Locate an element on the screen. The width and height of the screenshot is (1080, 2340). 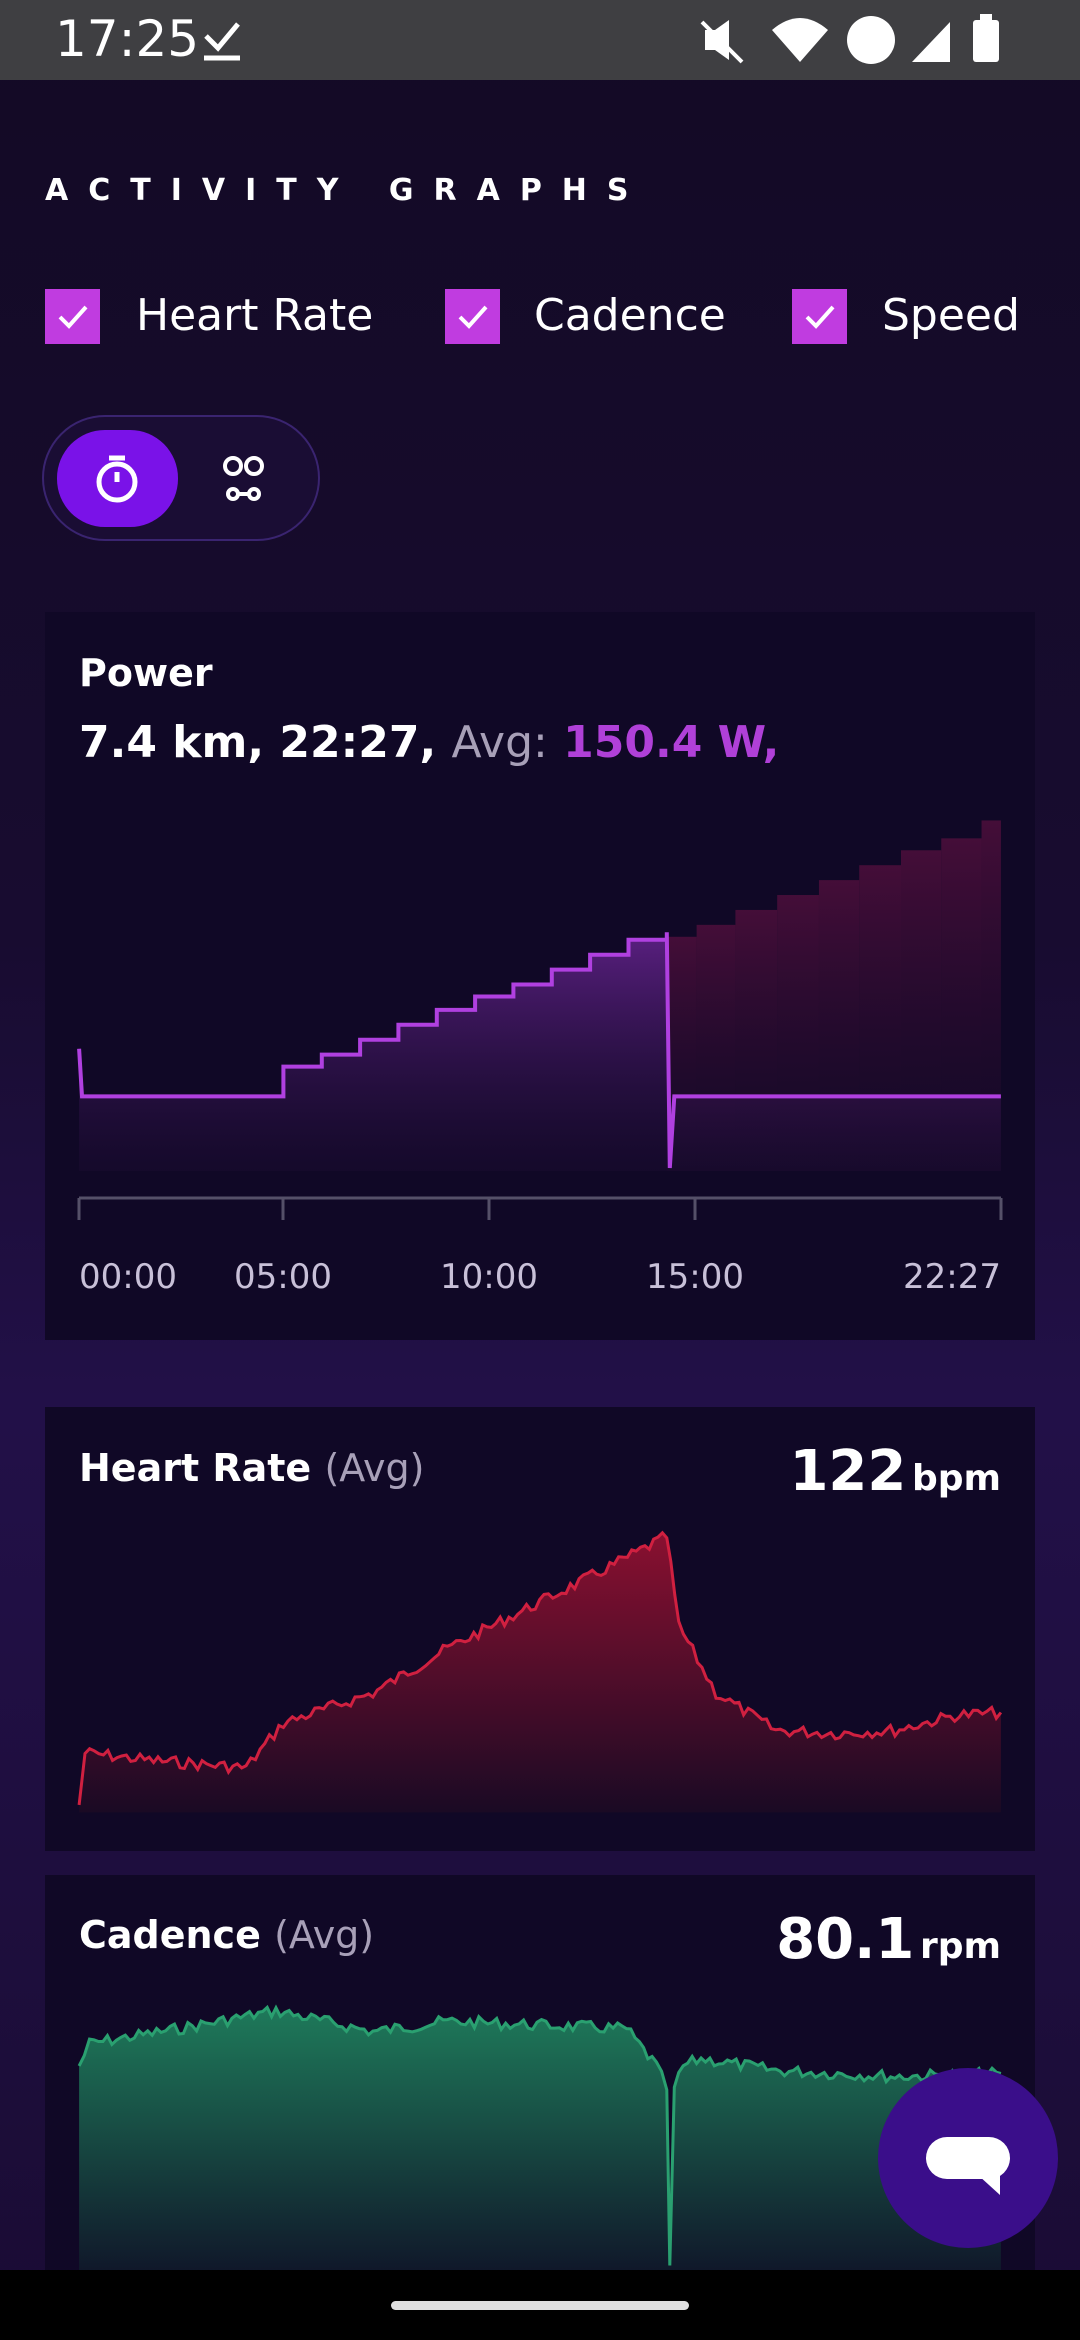
x-label: 00:00 is located at coordinates (128, 1277).